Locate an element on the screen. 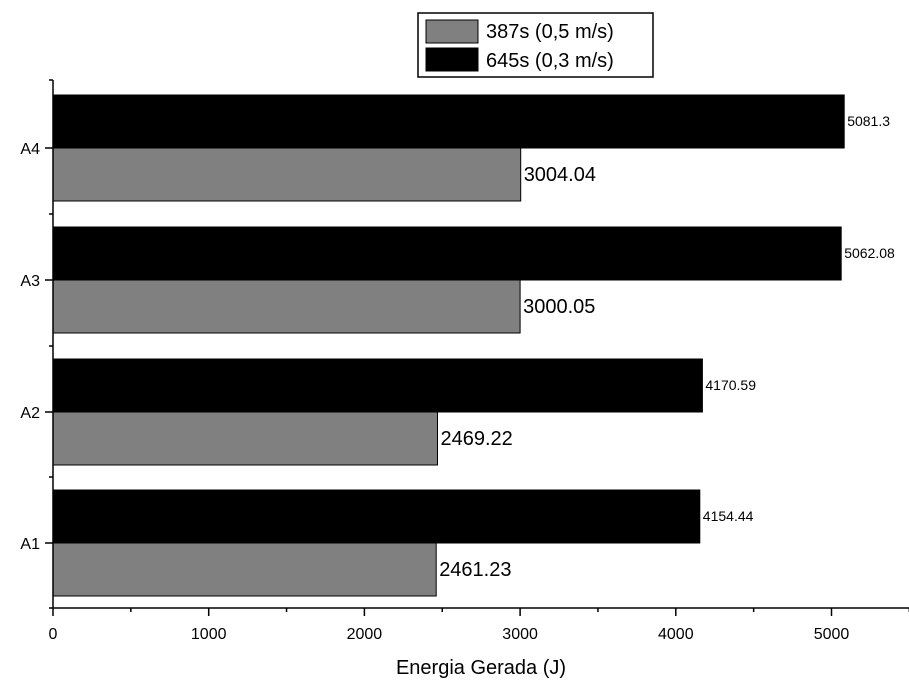 Image resolution: width=909 pixels, height=682 pixels. y-tick-label-A4: A4 is located at coordinates (30, 149).